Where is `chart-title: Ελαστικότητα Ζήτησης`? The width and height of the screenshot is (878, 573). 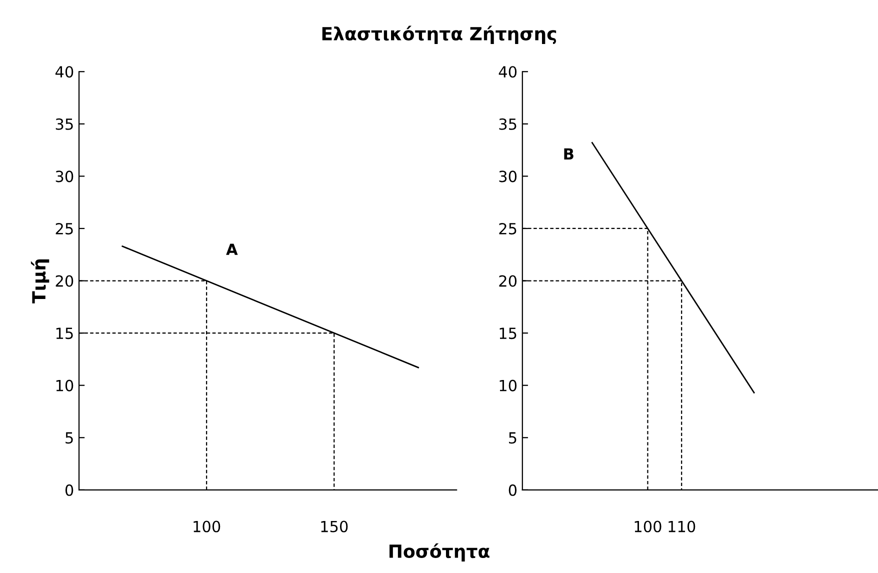 chart-title: Ελαστικότητα Ζήτησης is located at coordinates (439, 35).